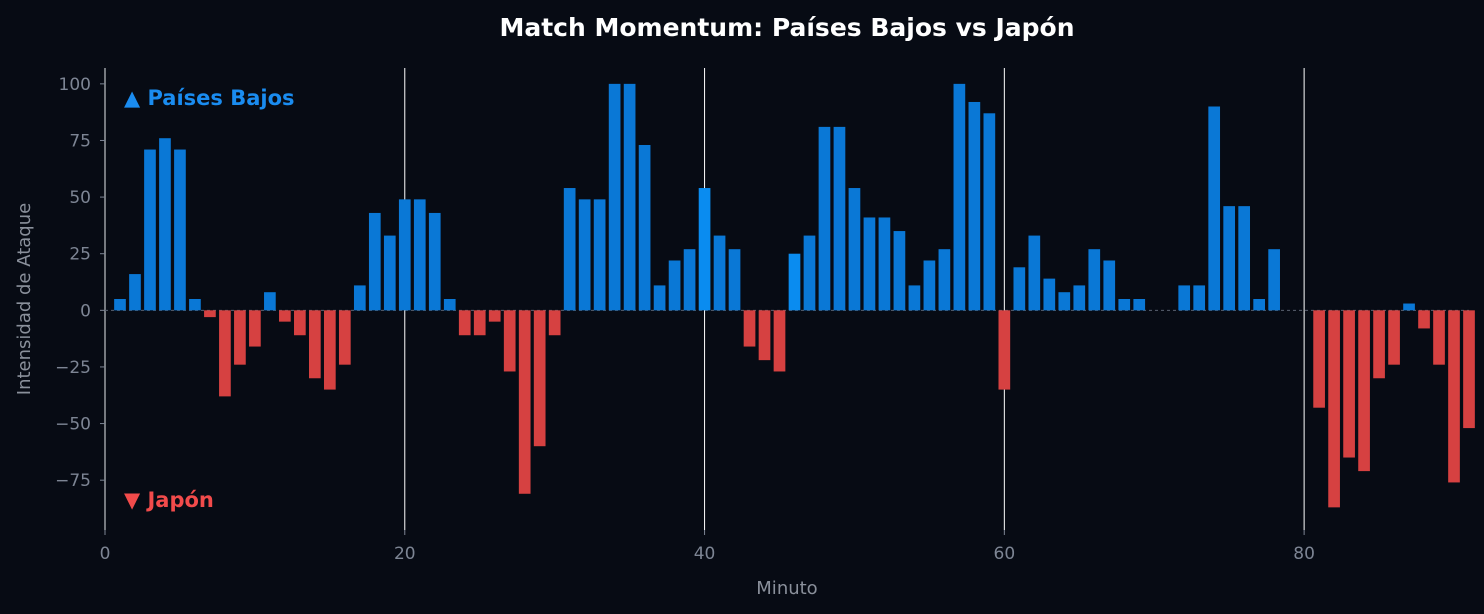 The height and width of the screenshot is (614, 1484). What do you see at coordinates (24, 299) in the screenshot?
I see `y-axis-label: Intensidad de Ataque` at bounding box center [24, 299].